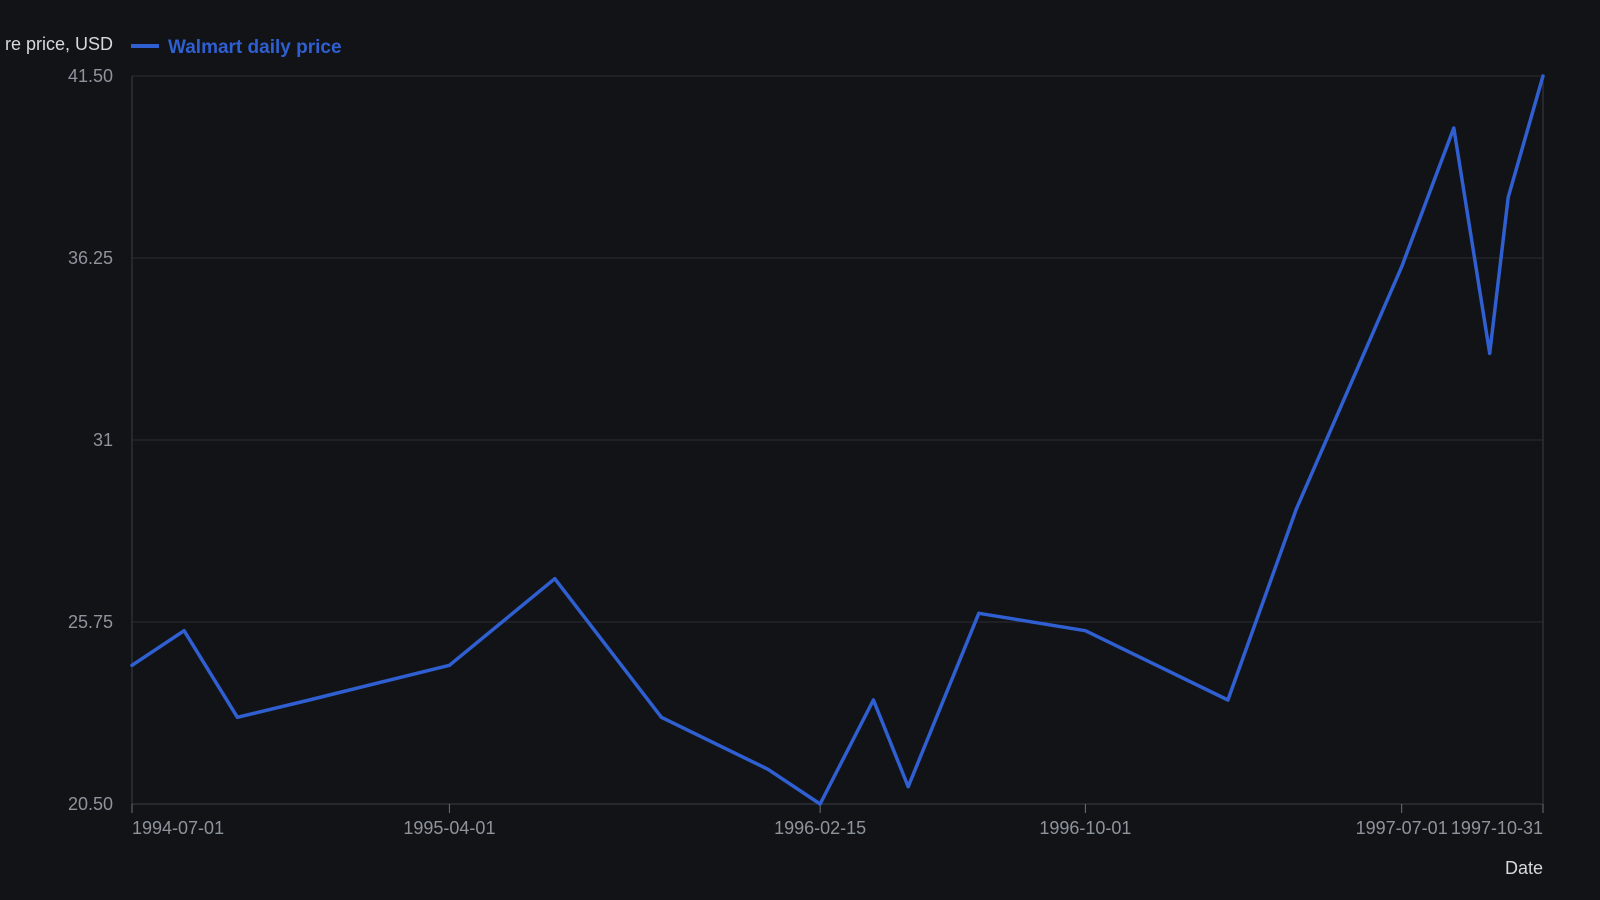 The image size is (1600, 900). I want to click on y-tick-label: 36.25, so click(90, 258).